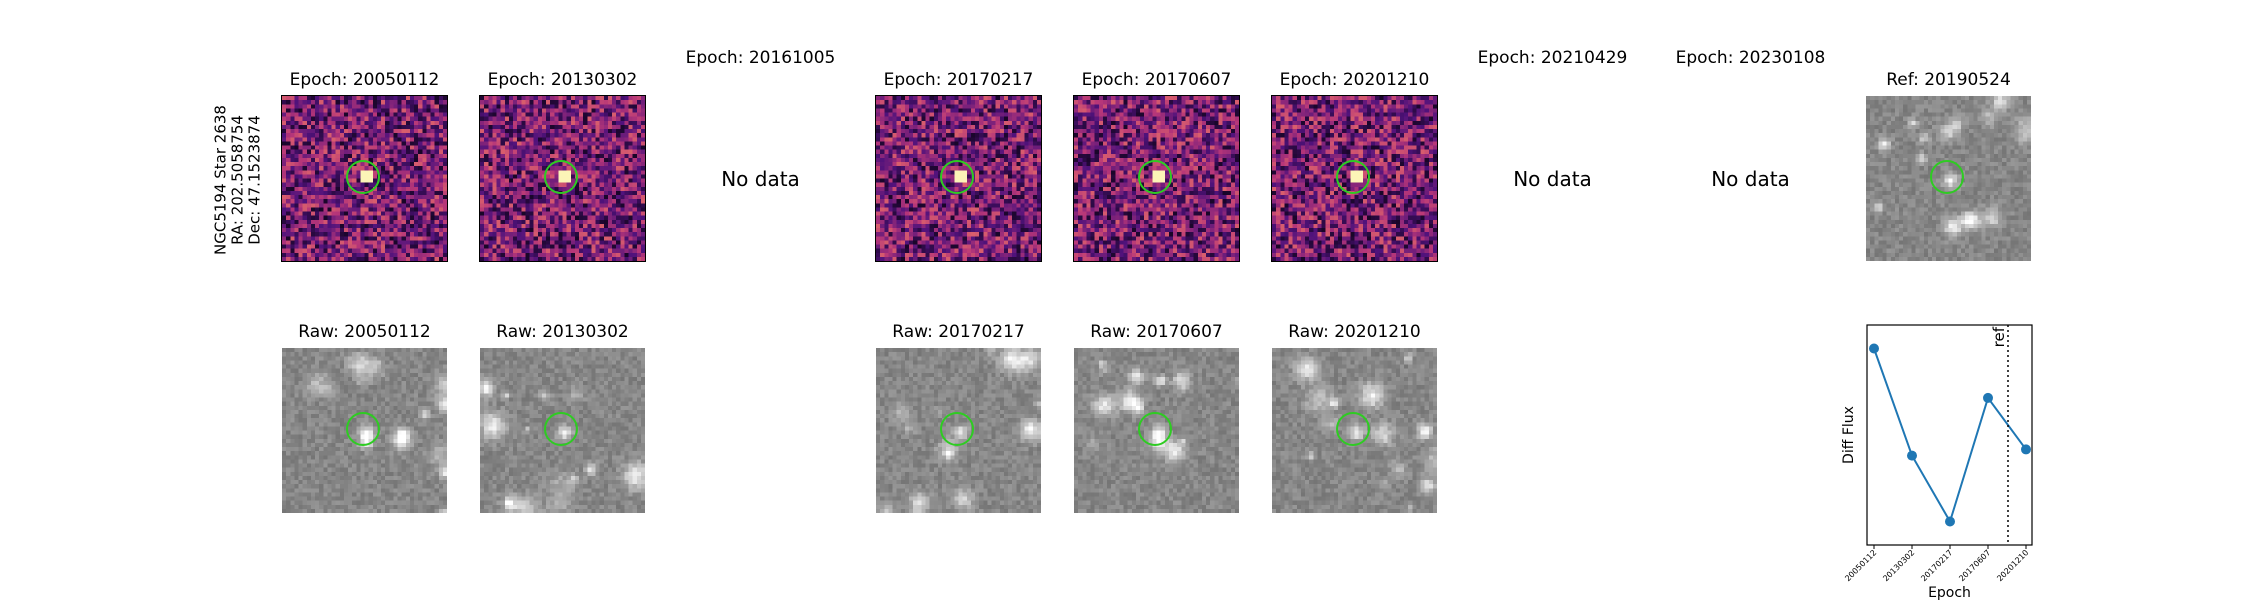 This screenshot has height=600, width=2250. I want to click on diff-title: Epoch: 20170607, so click(1156, 80).